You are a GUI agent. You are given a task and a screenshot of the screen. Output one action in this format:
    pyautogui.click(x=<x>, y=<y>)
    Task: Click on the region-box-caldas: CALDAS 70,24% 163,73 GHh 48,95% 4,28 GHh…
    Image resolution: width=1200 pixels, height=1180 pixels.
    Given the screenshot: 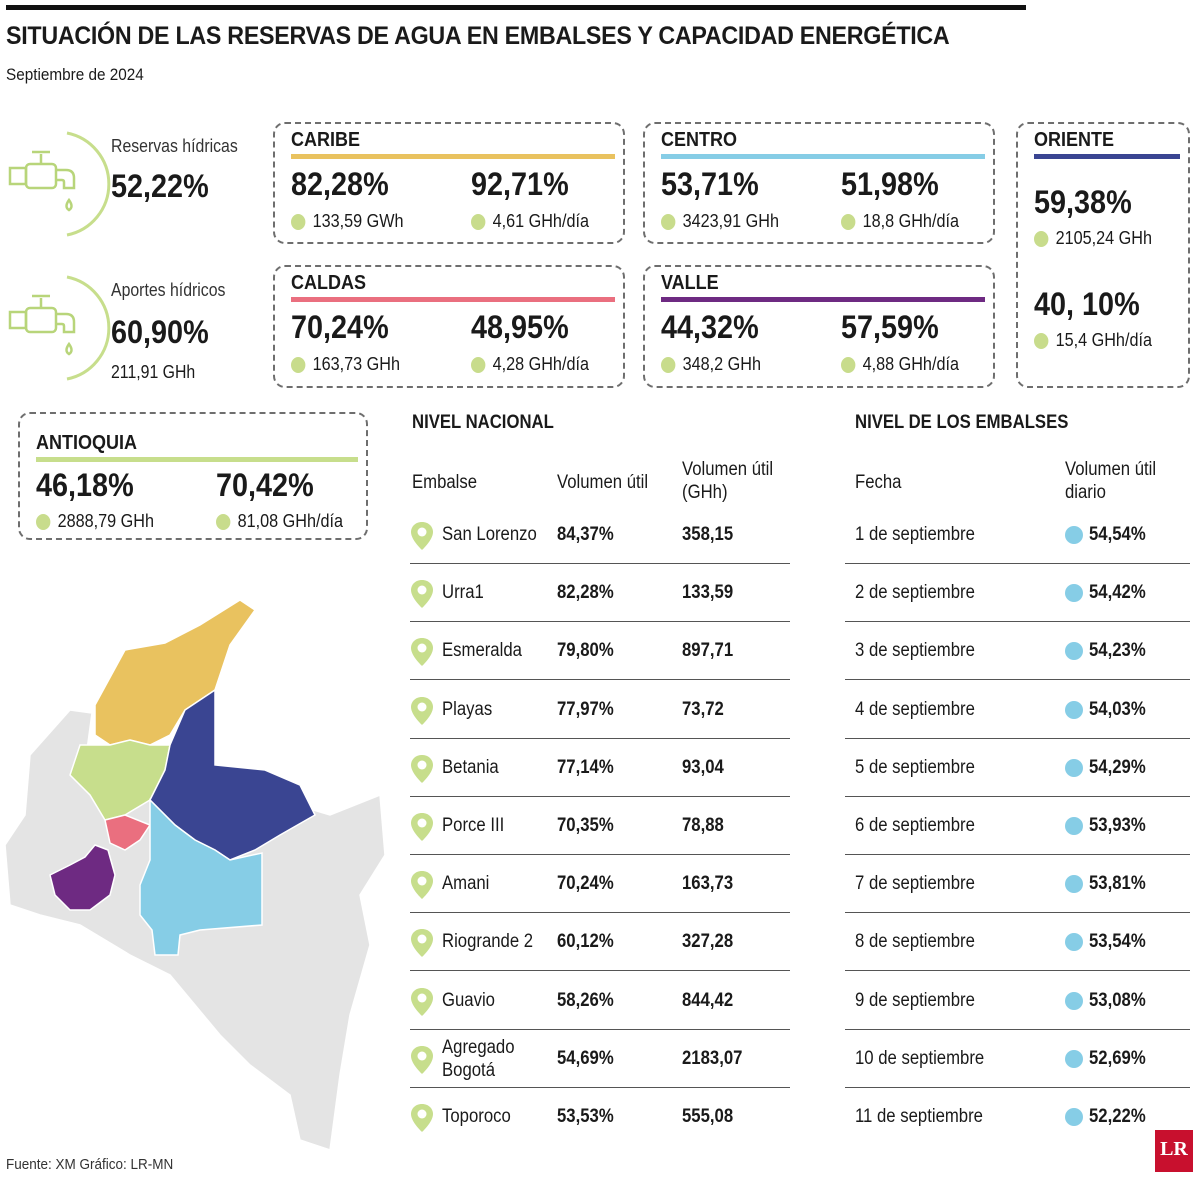 What is the action you would take?
    pyautogui.click(x=449, y=326)
    